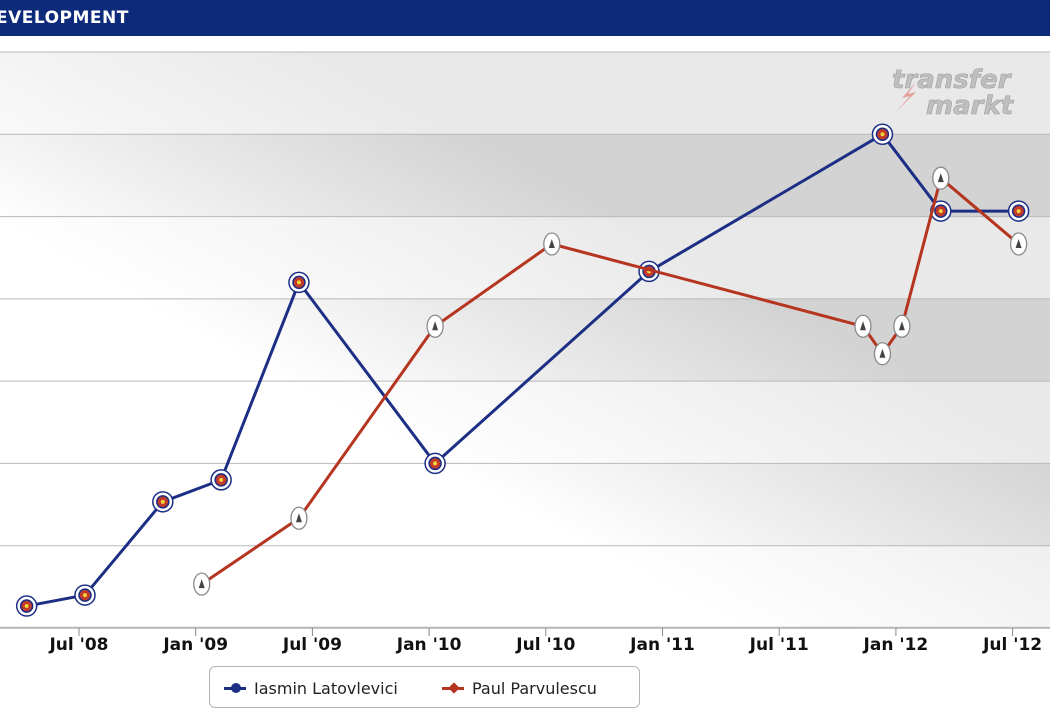 This screenshot has height=708, width=1050. Describe the element at coordinates (64, 18) in the screenshot. I see `header-title: EVELOPMENT` at that location.